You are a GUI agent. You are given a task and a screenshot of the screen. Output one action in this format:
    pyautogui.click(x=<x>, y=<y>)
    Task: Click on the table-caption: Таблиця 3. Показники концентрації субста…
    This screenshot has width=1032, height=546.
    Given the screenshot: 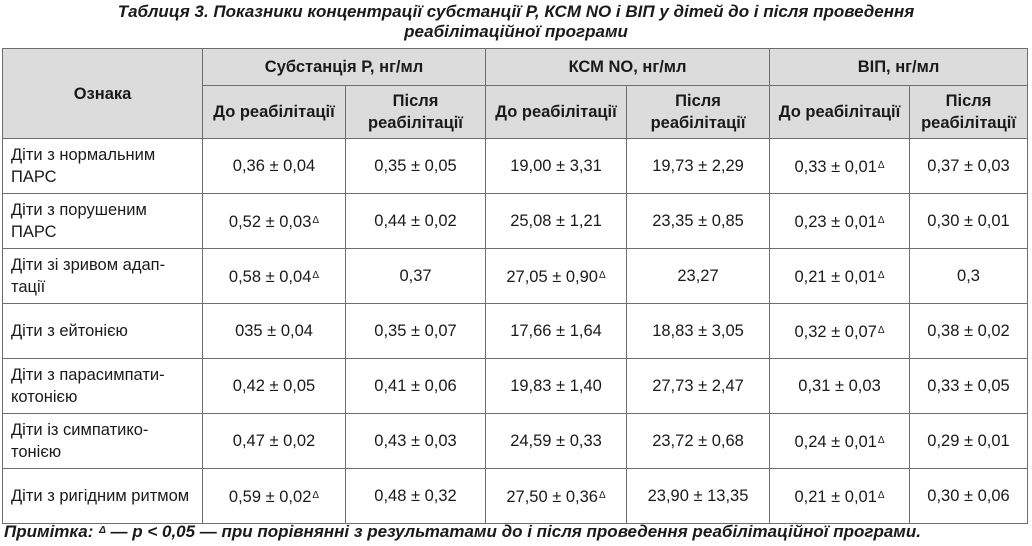 What is the action you would take?
    pyautogui.click(x=516, y=22)
    